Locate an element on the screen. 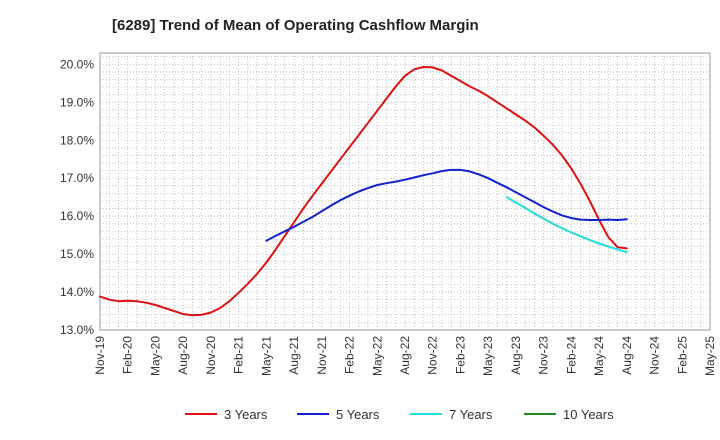 The image size is (720, 440). x-tick-label: Aug-24 is located at coordinates (627, 355).